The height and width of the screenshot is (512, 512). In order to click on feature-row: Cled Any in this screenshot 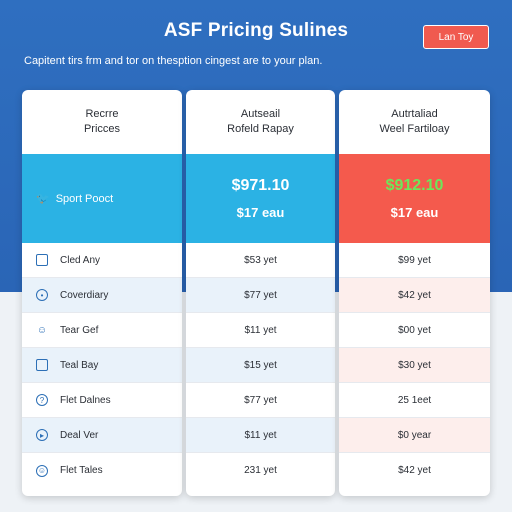, I will do `click(102, 260)`.